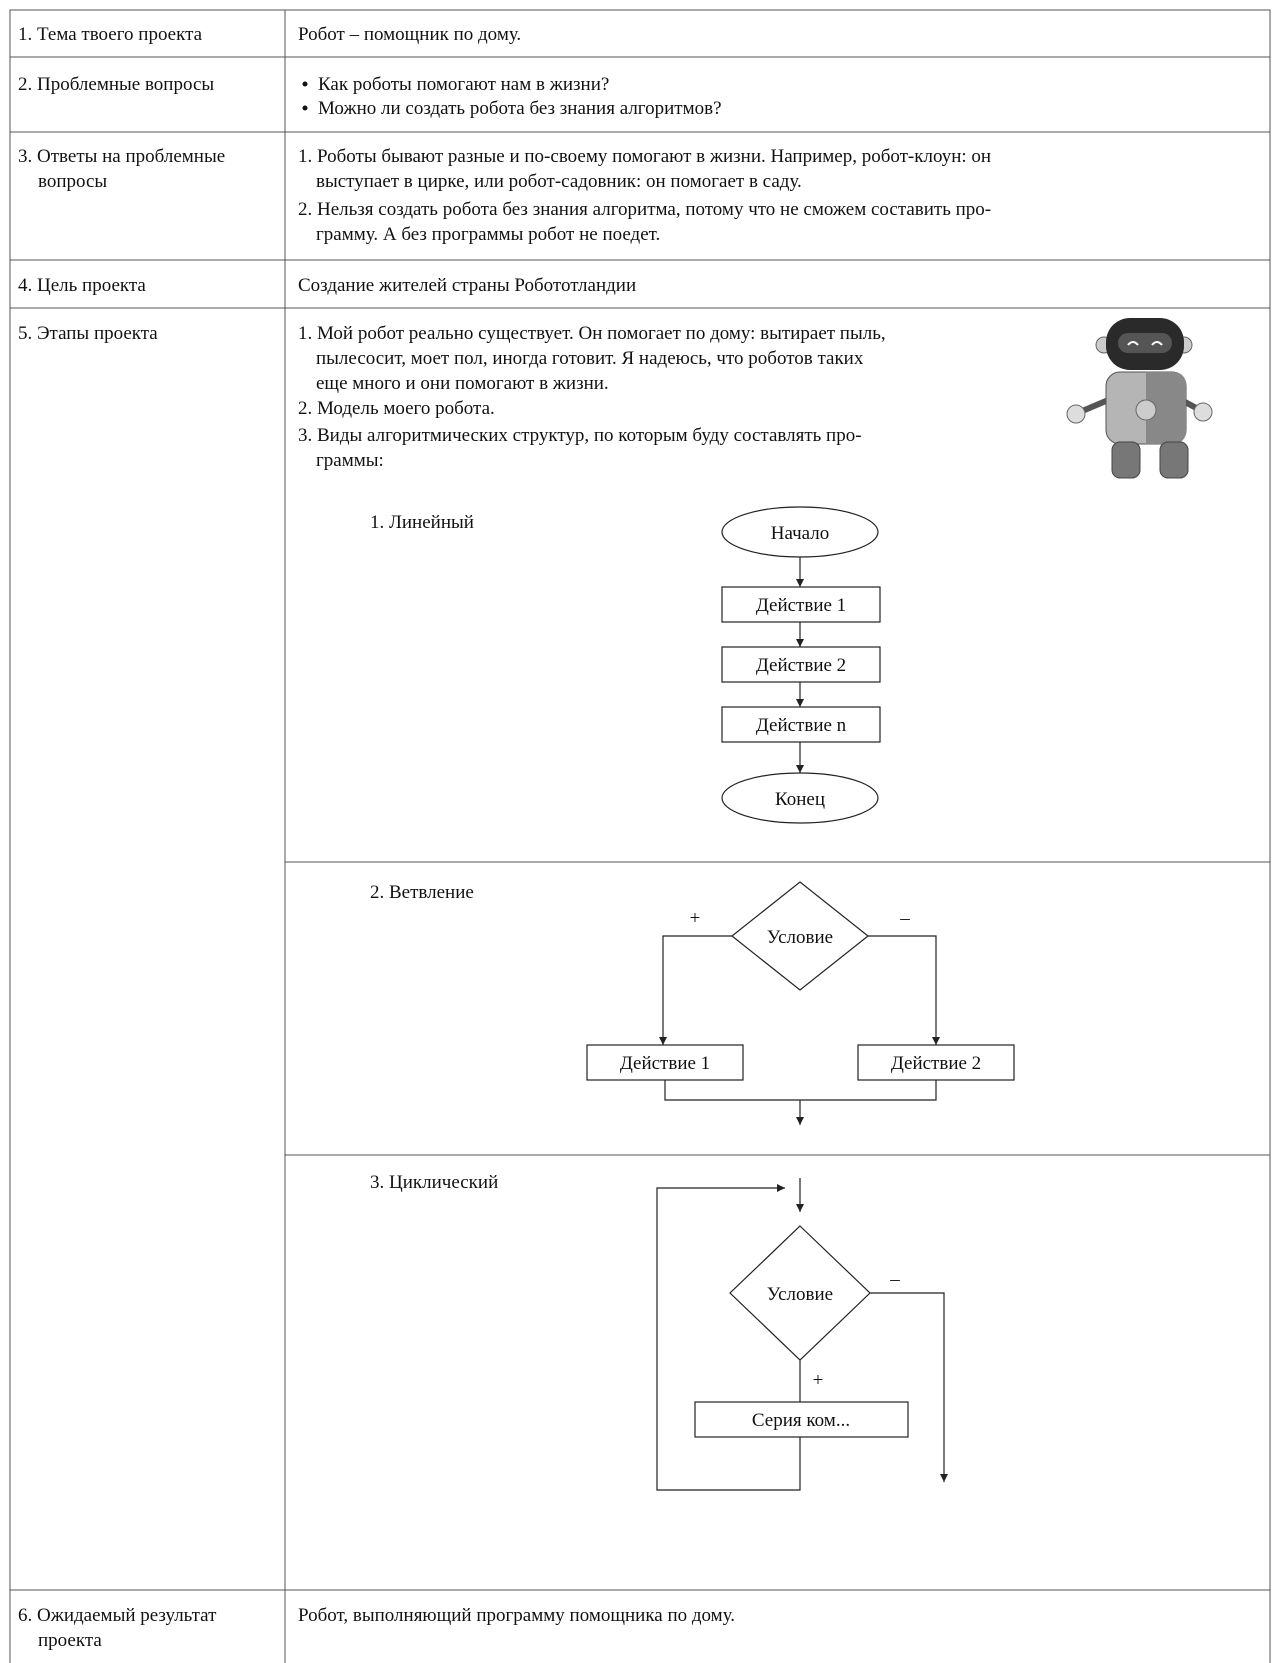  Describe the element at coordinates (1139, 398) in the screenshot. I see `robot-illustration` at that location.